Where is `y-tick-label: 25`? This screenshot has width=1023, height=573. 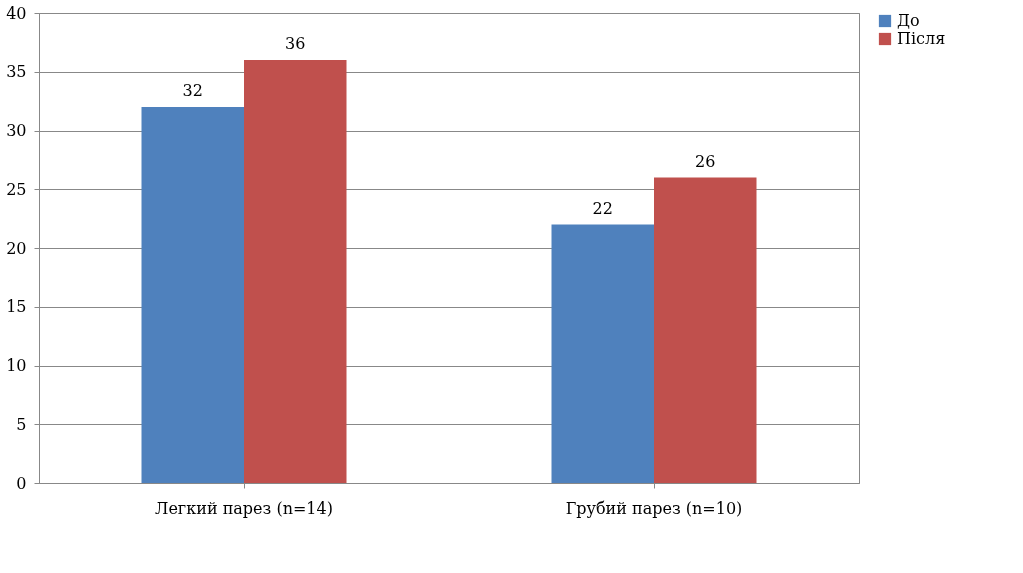
y-tick-label: 25 is located at coordinates (16, 189).